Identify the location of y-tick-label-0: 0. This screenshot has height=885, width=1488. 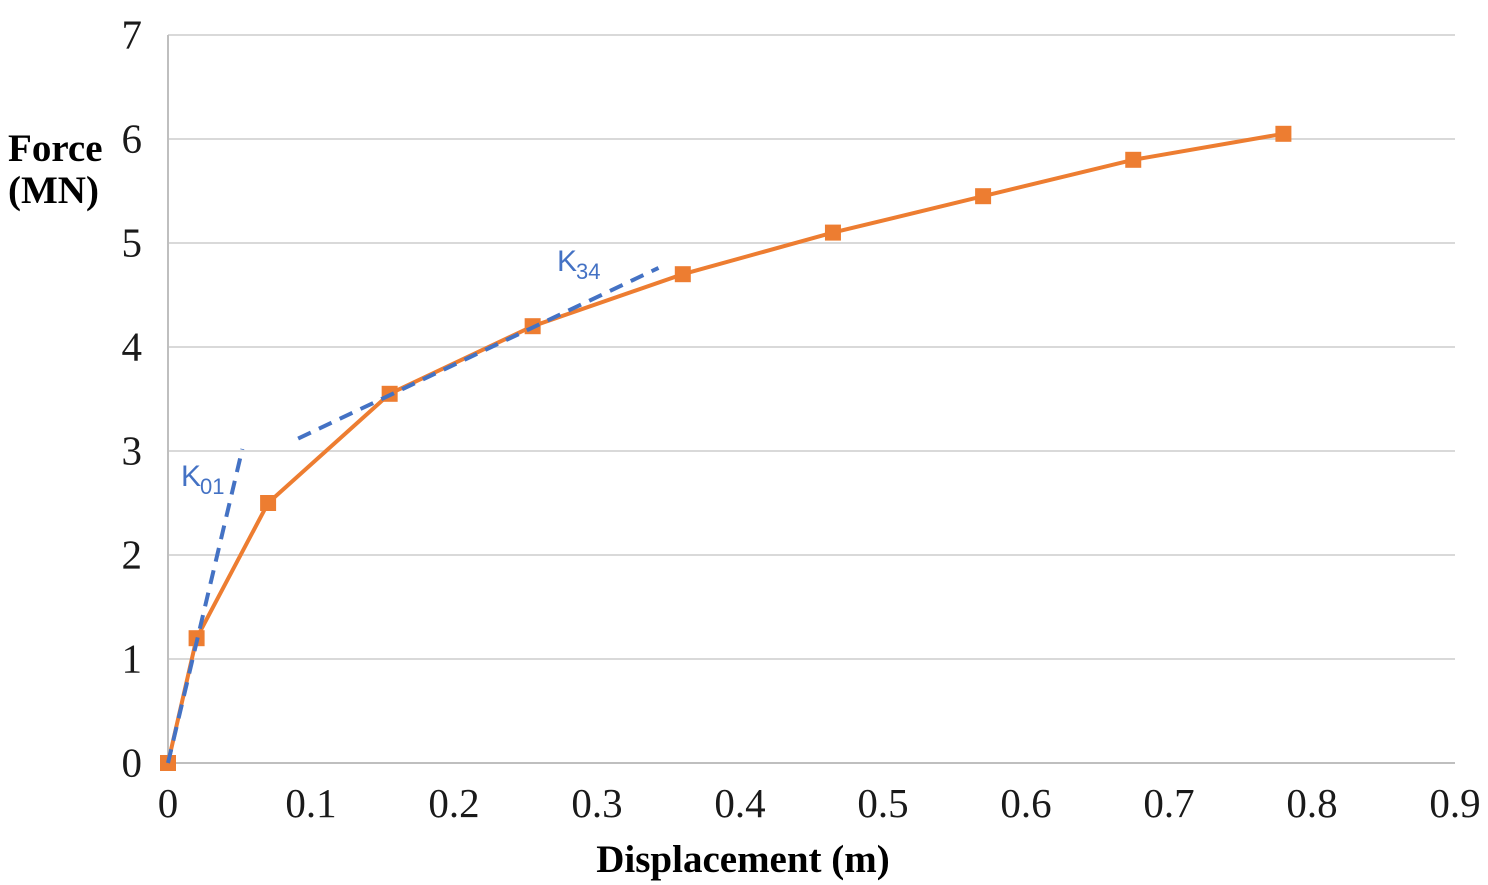
(132, 762).